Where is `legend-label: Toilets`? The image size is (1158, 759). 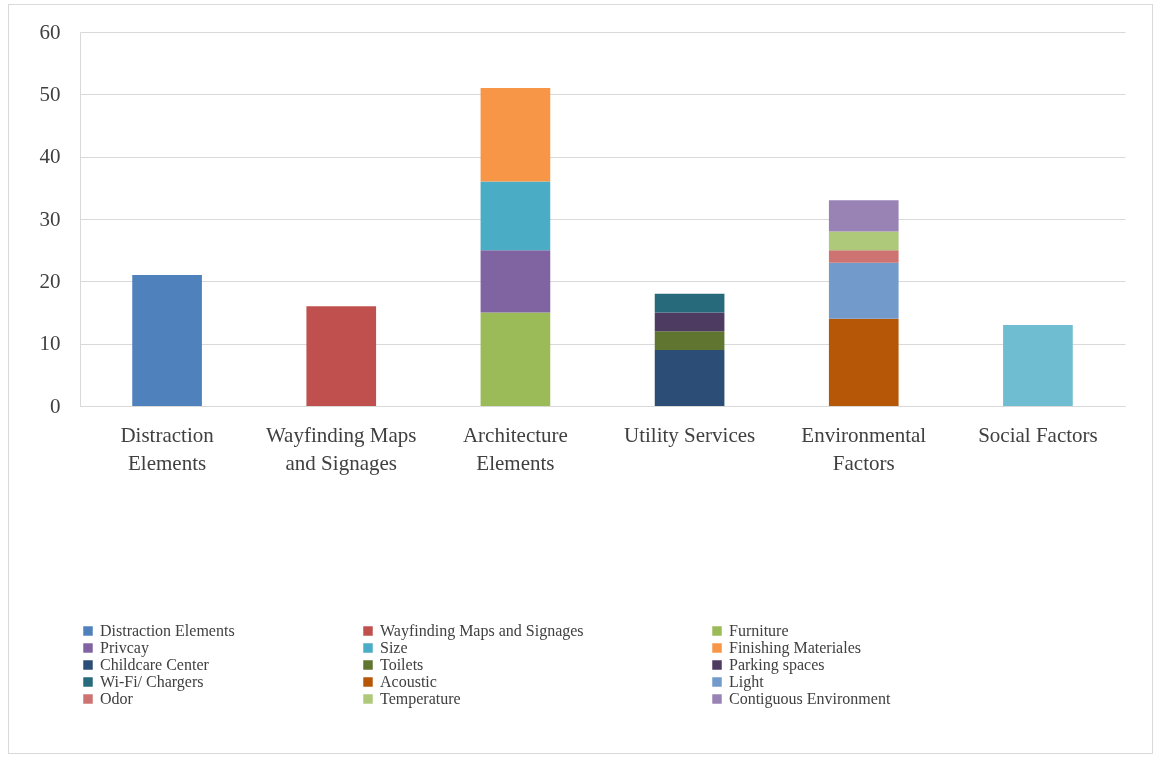 legend-label: Toilets is located at coordinates (402, 664).